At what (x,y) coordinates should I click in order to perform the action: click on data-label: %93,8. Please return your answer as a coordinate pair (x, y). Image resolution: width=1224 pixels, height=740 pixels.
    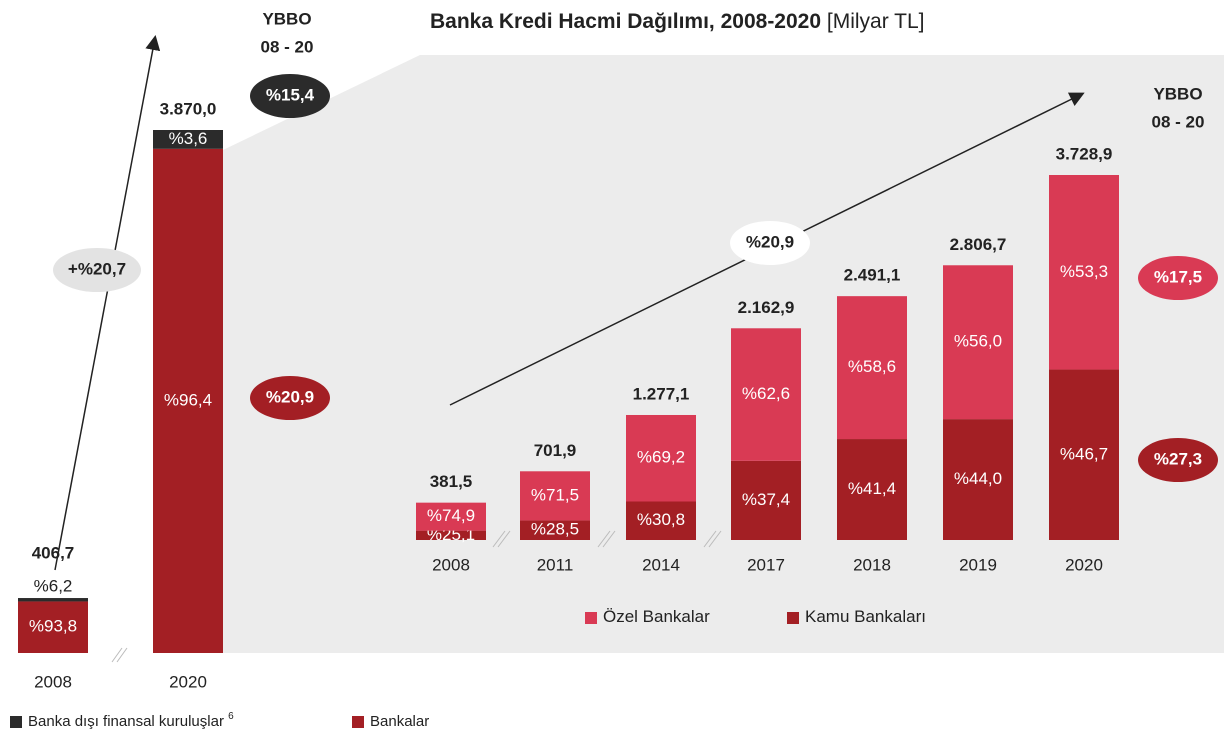
    Looking at the image, I should click on (53, 626).